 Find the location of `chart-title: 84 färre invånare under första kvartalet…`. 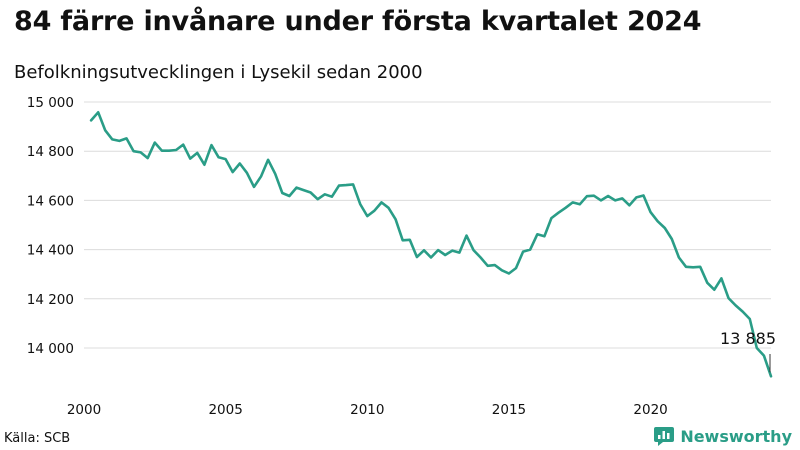

chart-title: 84 färre invånare under första kvartalet… is located at coordinates (358, 21).